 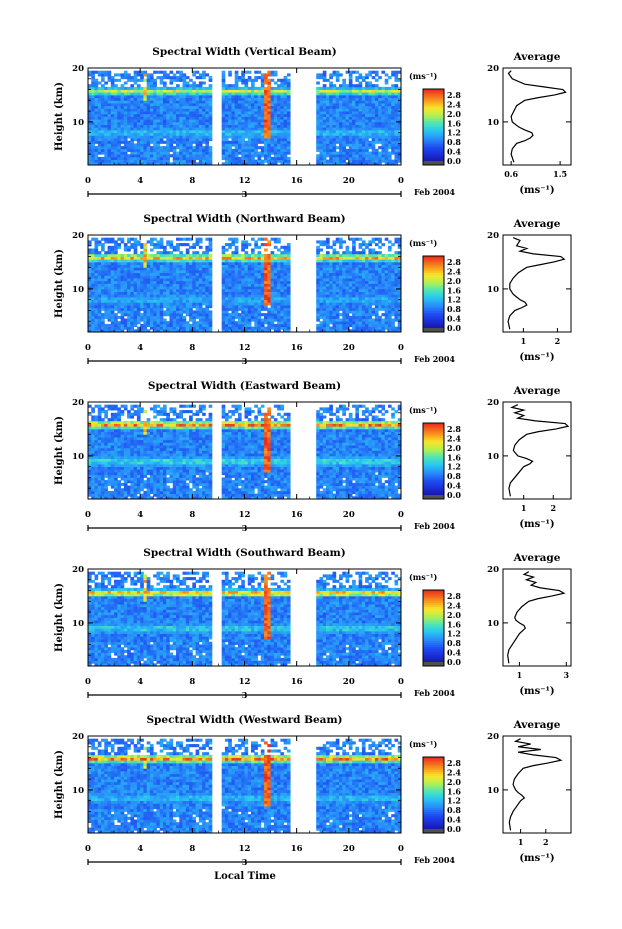 I want to click on profile-x-tick-label: 0.6, so click(x=511, y=174).